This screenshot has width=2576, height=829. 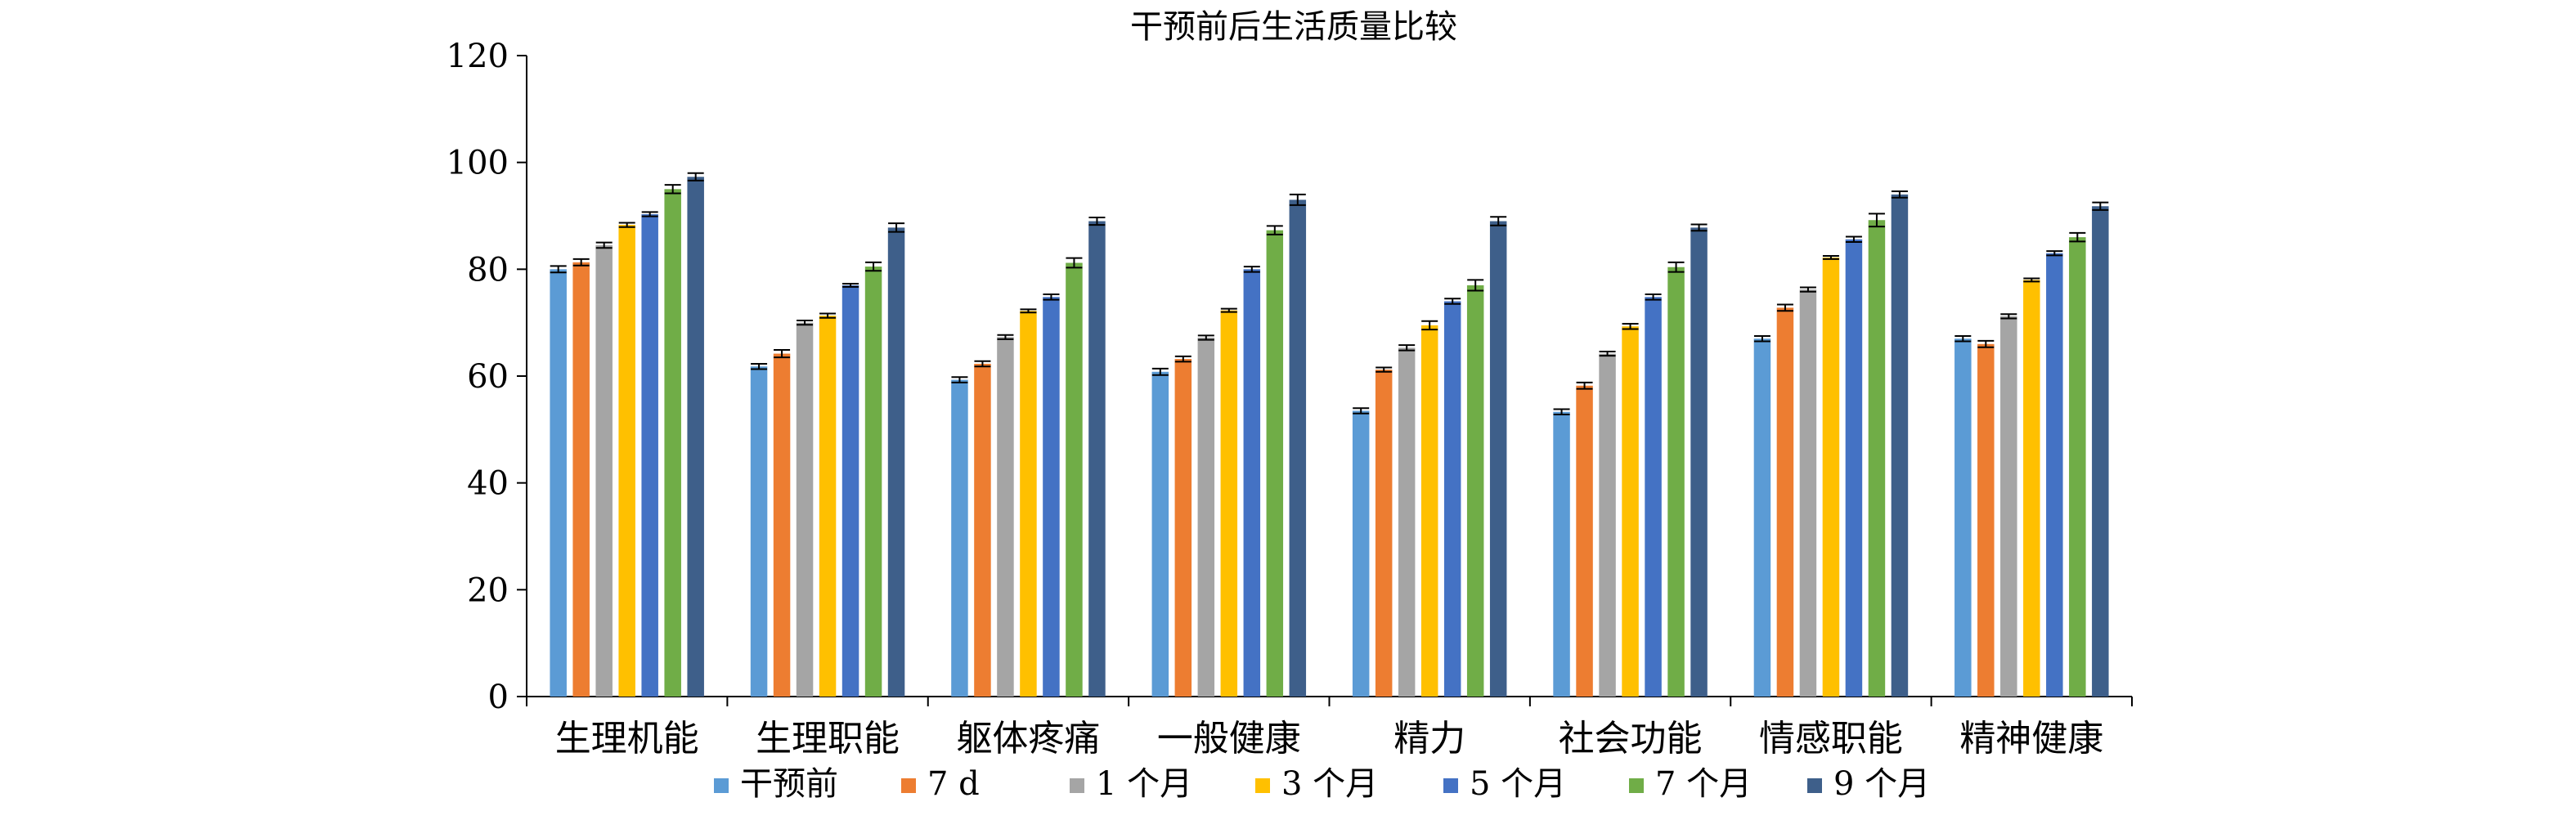 What do you see at coordinates (1330, 784) in the screenshot?
I see `legend-label: 3 个月` at bounding box center [1330, 784].